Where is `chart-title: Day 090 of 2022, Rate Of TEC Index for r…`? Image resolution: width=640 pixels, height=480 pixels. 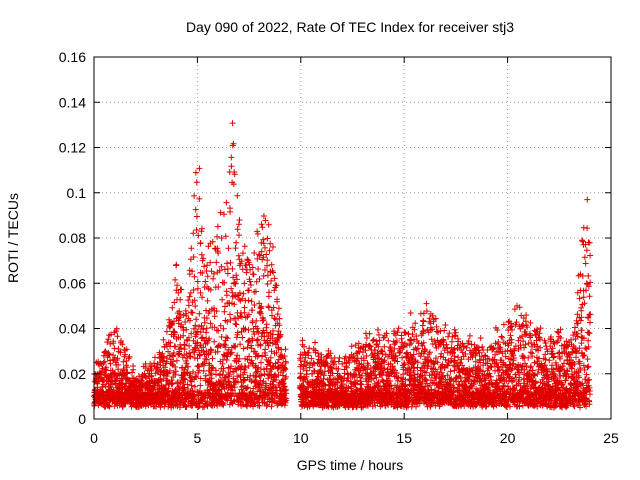 chart-title: Day 090 of 2022, Rate Of TEC Index for r… is located at coordinates (350, 27).